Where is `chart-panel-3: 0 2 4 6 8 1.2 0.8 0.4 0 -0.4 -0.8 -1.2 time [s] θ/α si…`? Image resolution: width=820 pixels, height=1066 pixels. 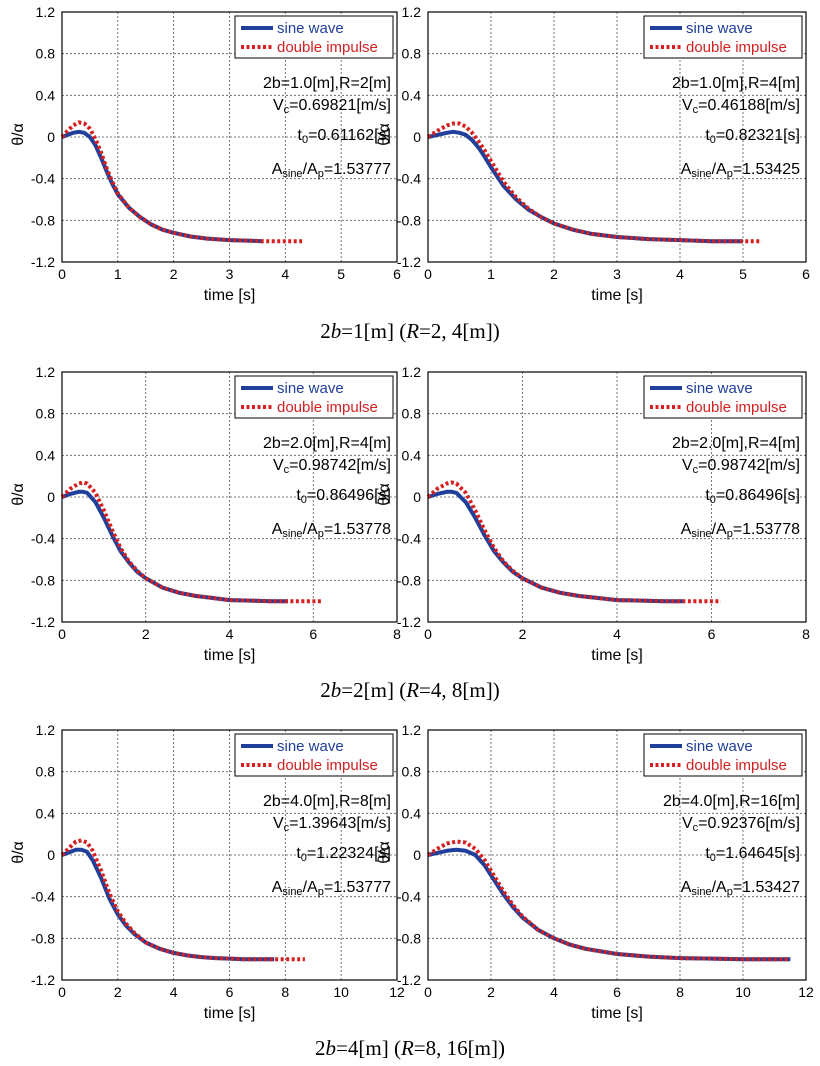 chart-panel-3: 0 2 4 6 8 1.2 0.8 0.4 0 -0.4 -0.8 -1.2 time [s] θ/α si… is located at coordinates (205, 514).